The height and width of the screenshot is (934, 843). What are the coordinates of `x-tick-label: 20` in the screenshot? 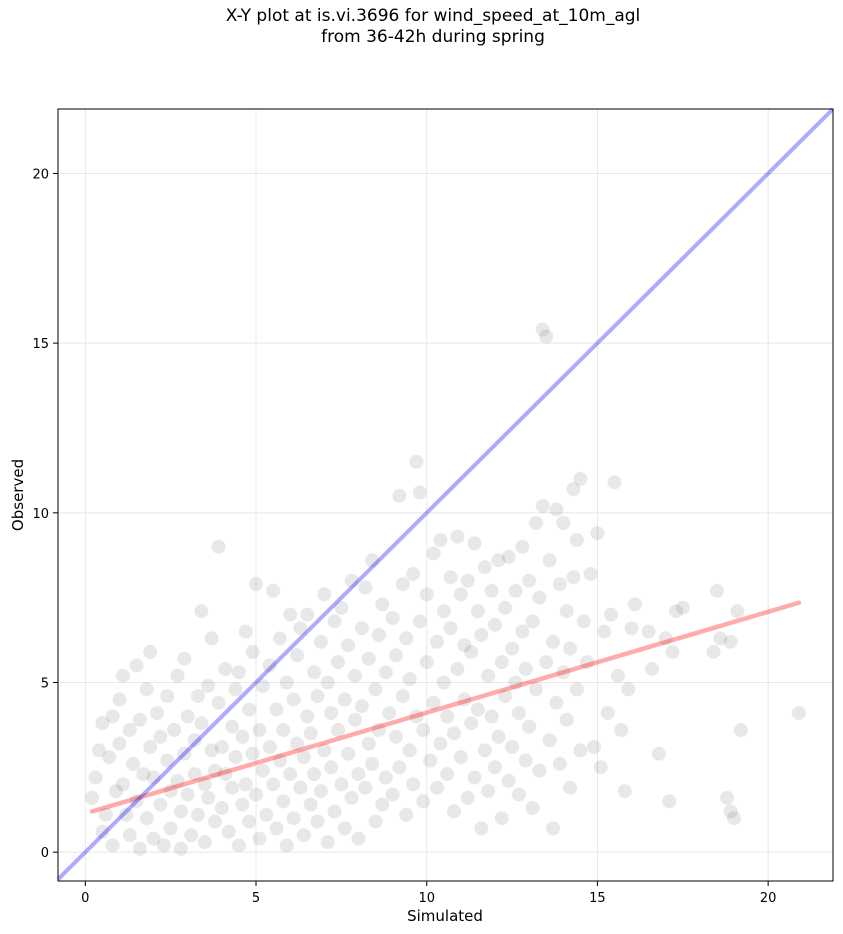 It's located at (768, 898).